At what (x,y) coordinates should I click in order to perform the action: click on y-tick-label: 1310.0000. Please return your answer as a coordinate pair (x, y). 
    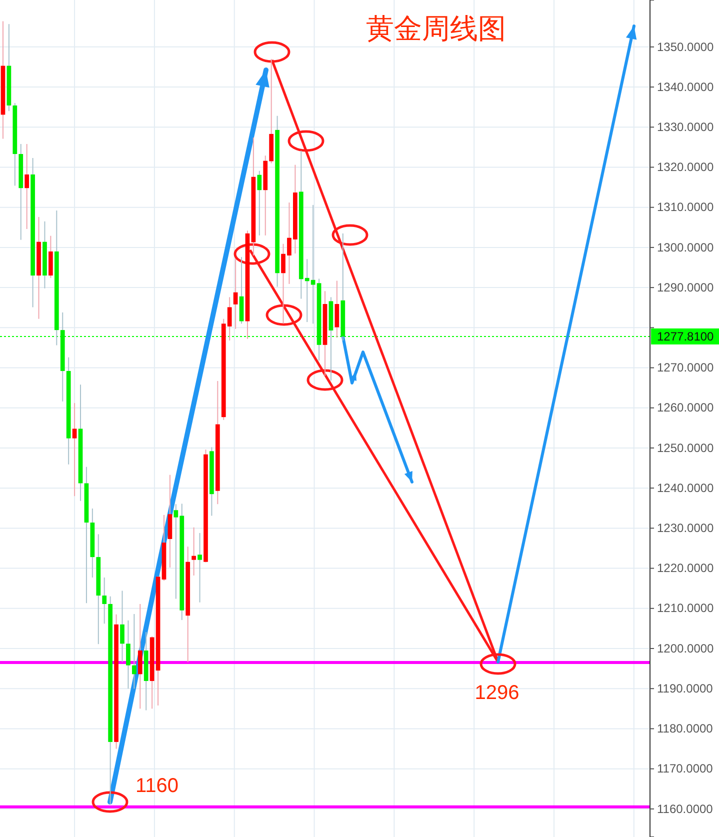
    Looking at the image, I should click on (685, 207).